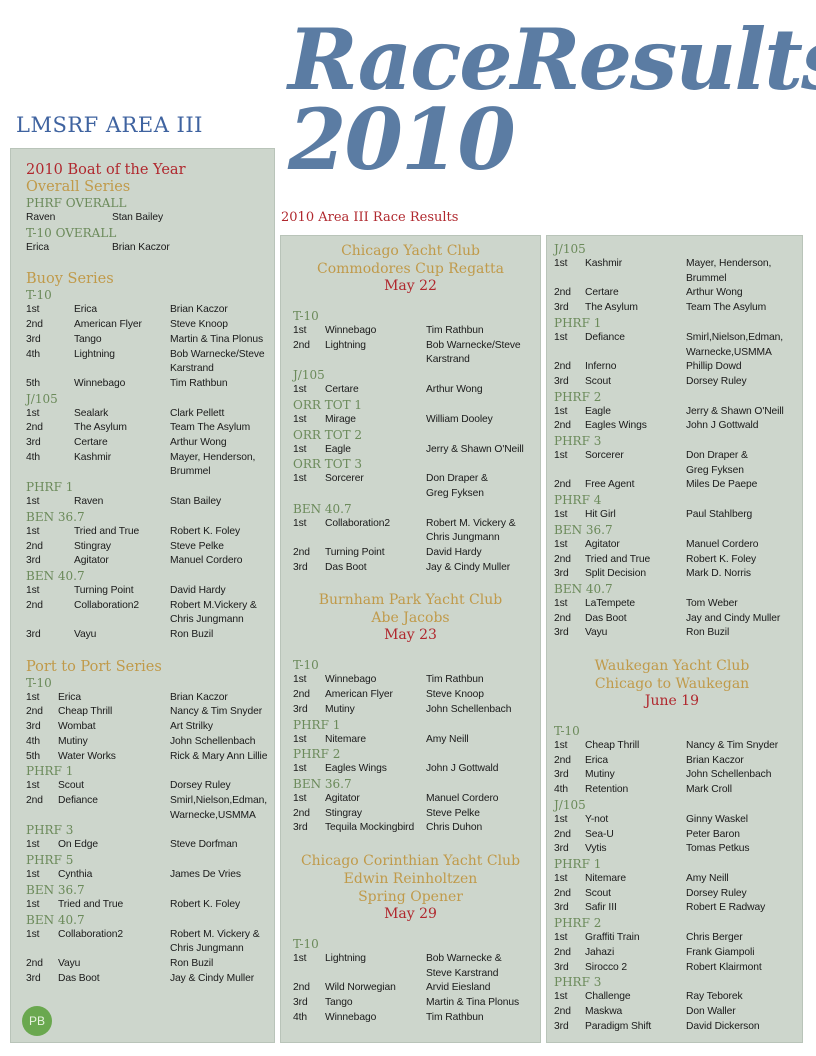 The width and height of the screenshot is (816, 1056). What do you see at coordinates (41, 217) in the screenshot?
I see `boat-name: Raven` at bounding box center [41, 217].